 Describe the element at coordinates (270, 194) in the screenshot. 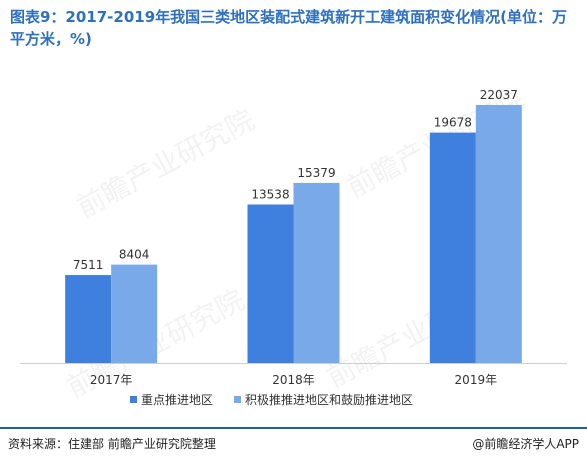

I see `data-label: 13538` at that location.